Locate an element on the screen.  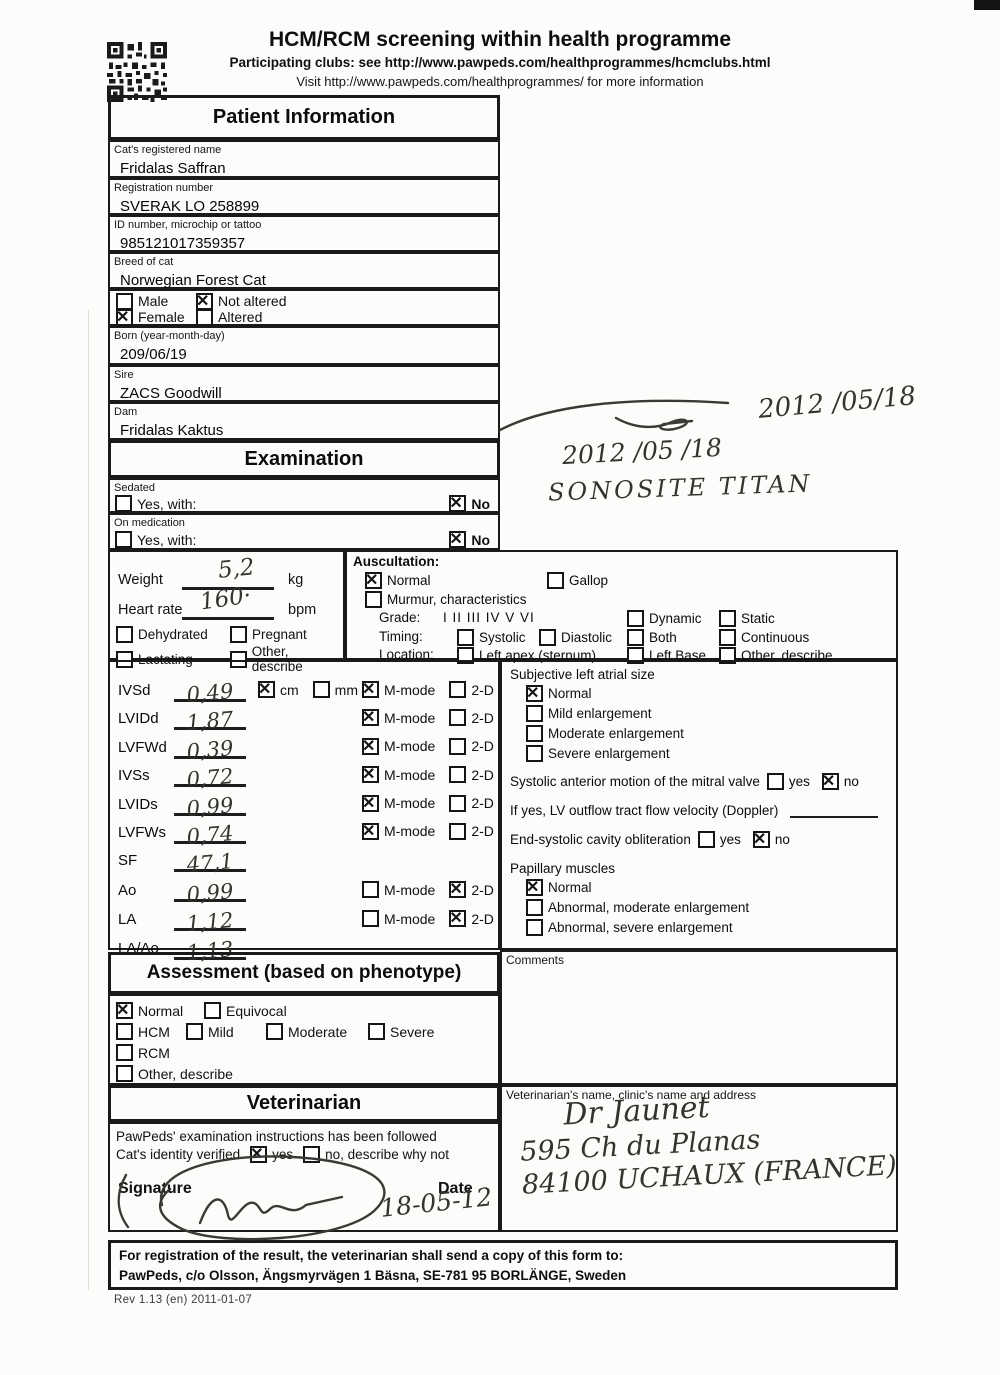
measure-line: 0,39 is located at coordinates (210, 748).